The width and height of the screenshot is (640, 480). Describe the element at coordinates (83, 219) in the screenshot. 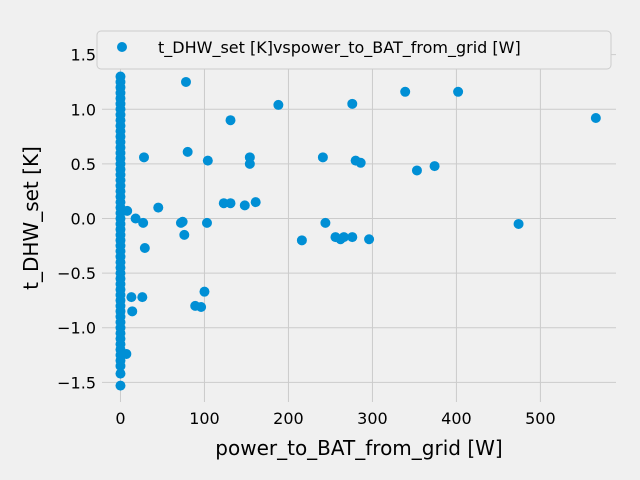

I see `y-tick-label: 0.0` at that location.